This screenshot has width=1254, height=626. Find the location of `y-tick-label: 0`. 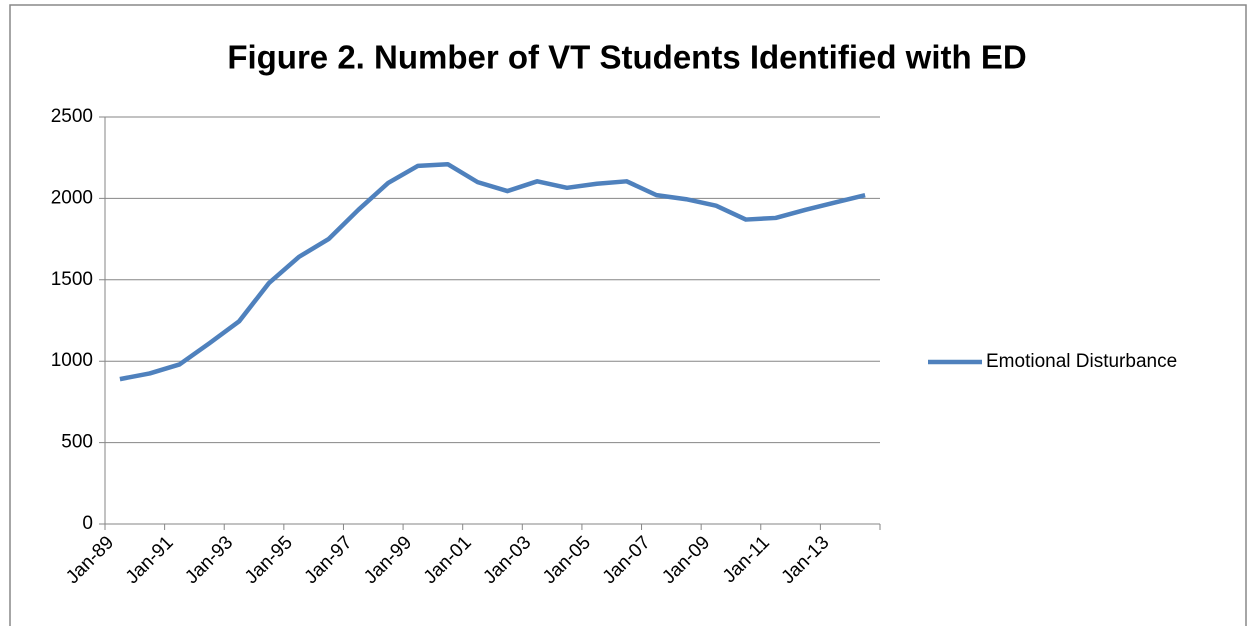

y-tick-label: 0 is located at coordinates (87, 523).